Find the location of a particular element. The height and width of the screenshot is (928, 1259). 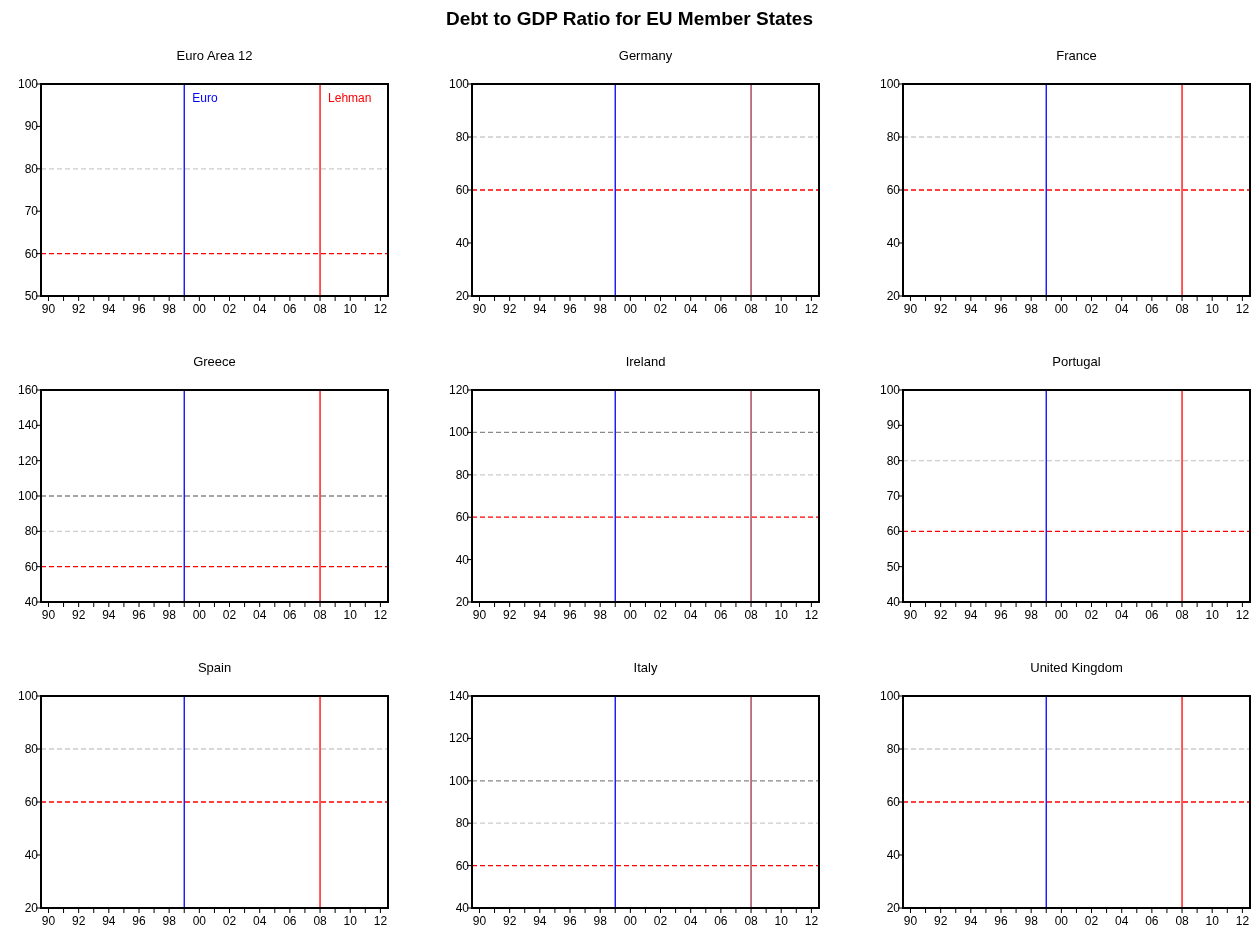

chart-title: Spain is located at coordinates (214, 667).